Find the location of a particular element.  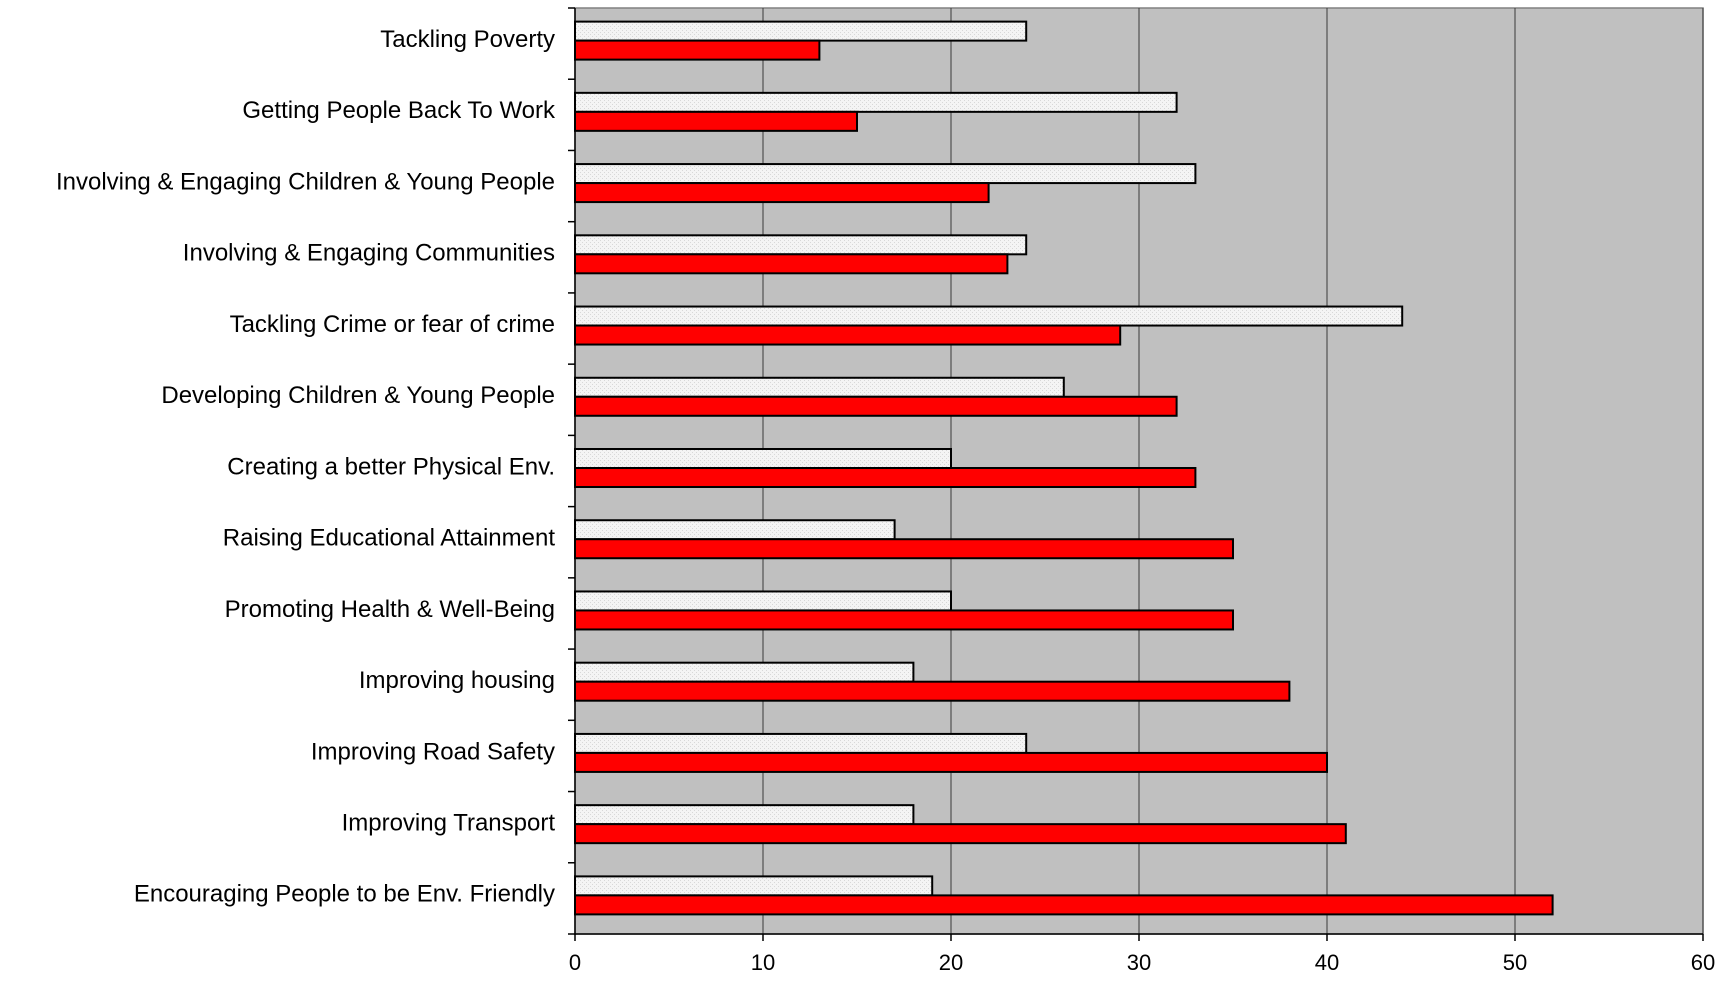

x-tick-label: 60 is located at coordinates (1703, 962).